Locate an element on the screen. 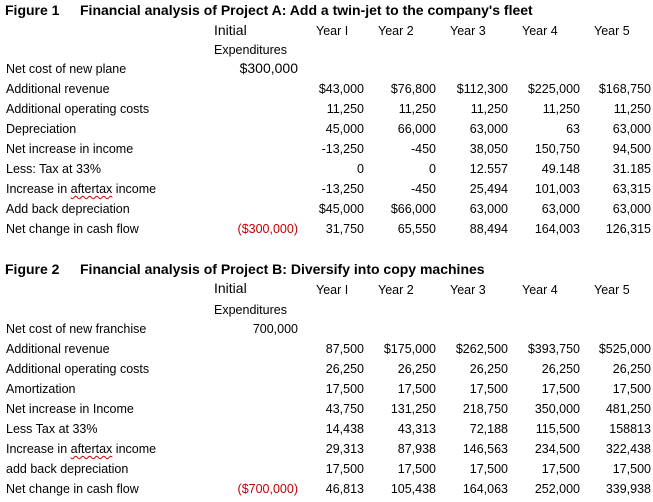 The image size is (653, 502). value-year-3: 25,494 is located at coordinates (488, 189).